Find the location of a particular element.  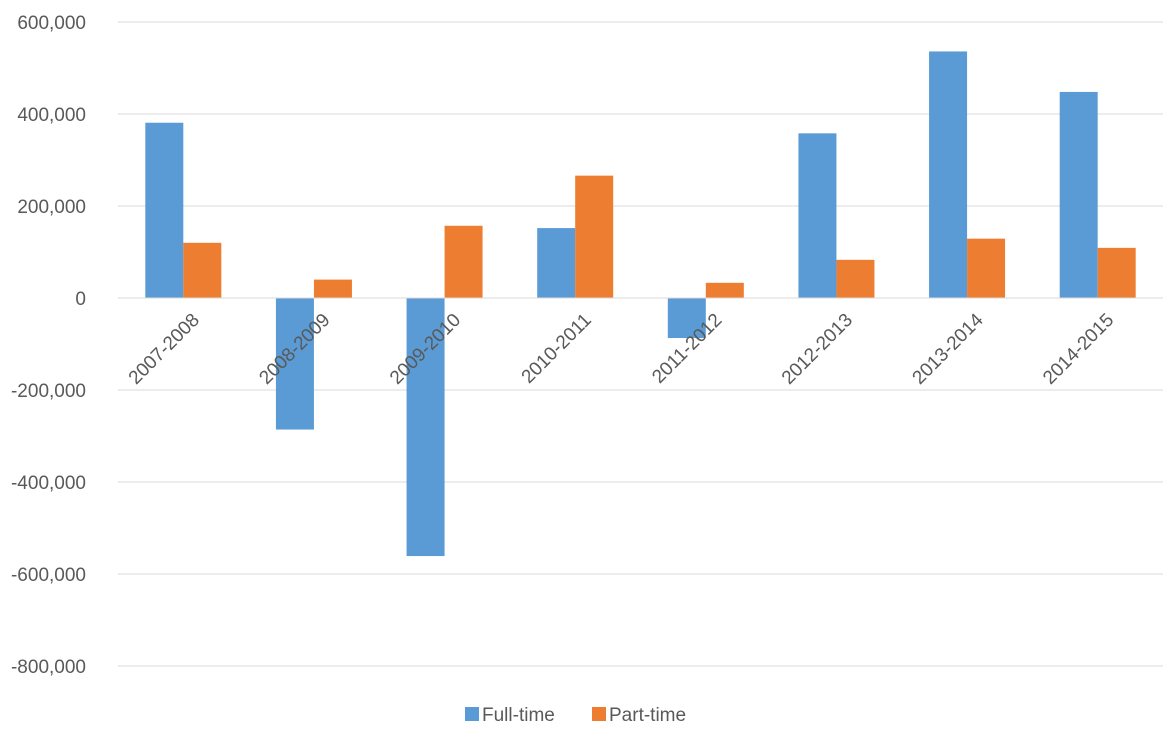

legend: Full-time Part-time is located at coordinates (575, 715).